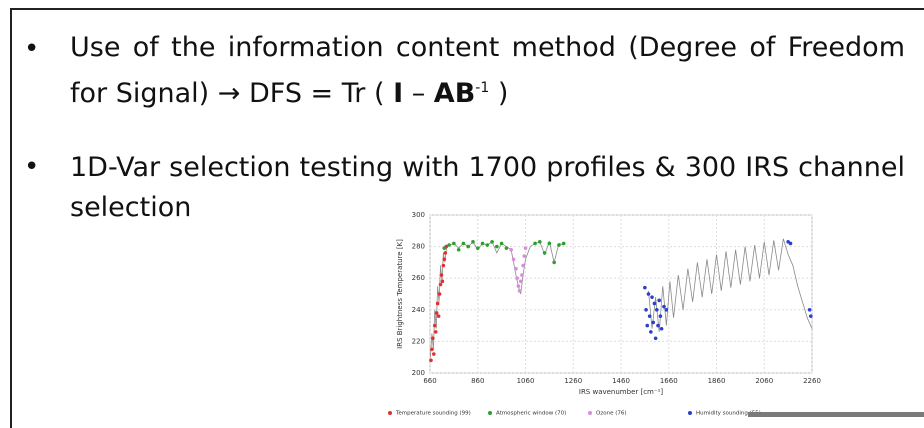 This screenshot has height=428, width=924. What do you see at coordinates (418, 373) in the screenshot?
I see `y-tick-label: 200` at bounding box center [418, 373].